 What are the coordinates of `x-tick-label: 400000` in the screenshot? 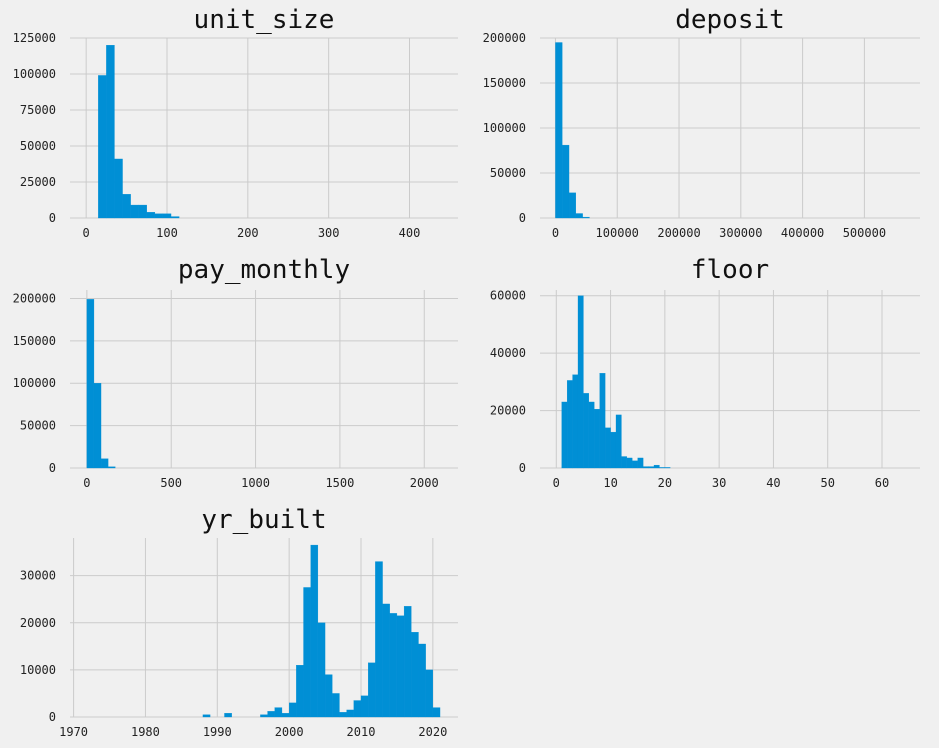 It's located at (802, 233).